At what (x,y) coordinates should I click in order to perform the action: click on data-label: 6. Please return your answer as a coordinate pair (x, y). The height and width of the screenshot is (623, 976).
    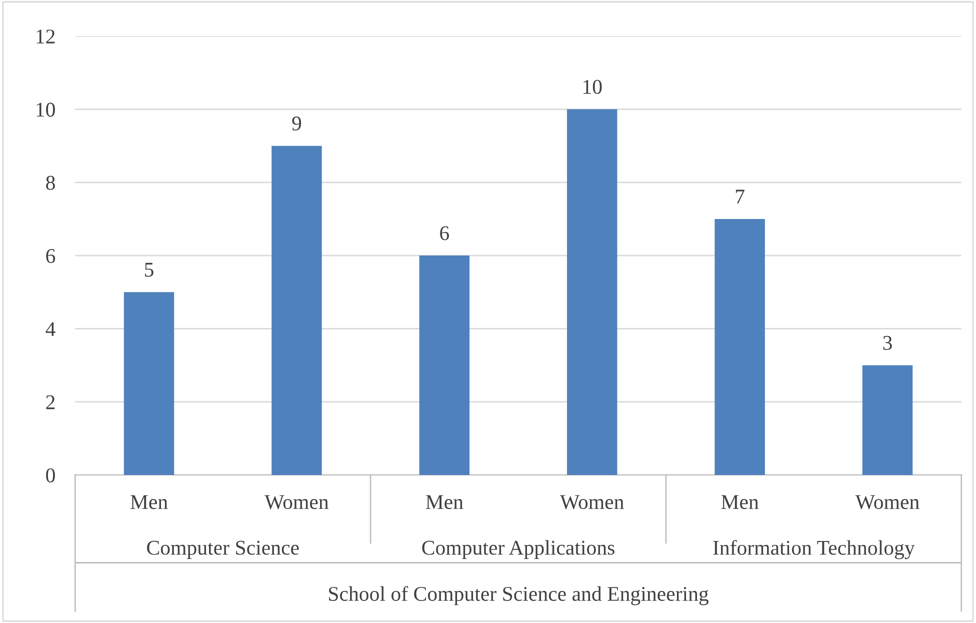
    Looking at the image, I should click on (444, 233).